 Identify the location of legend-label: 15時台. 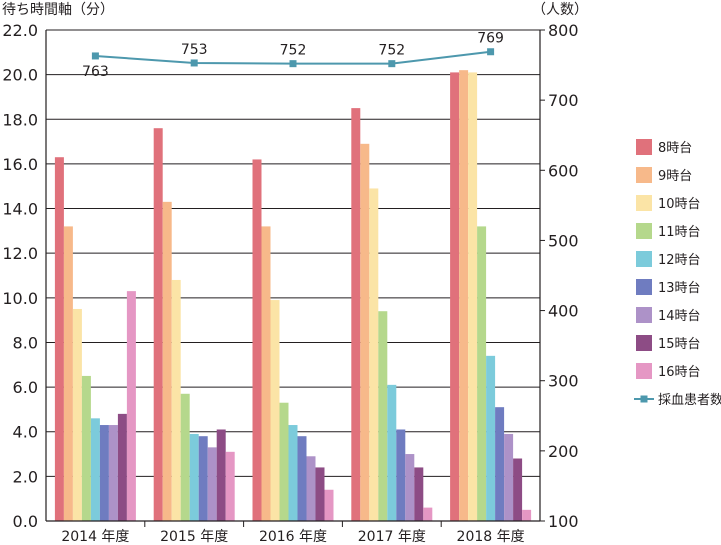
(679, 344).